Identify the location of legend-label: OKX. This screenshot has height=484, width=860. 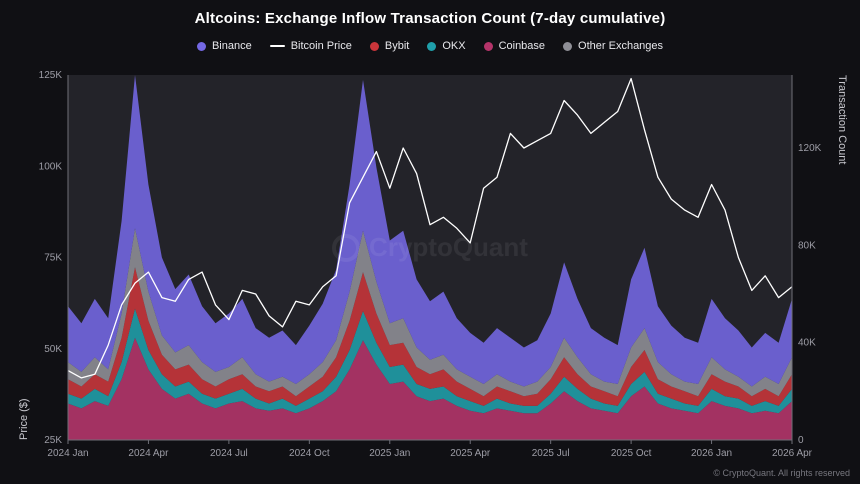
(454, 46).